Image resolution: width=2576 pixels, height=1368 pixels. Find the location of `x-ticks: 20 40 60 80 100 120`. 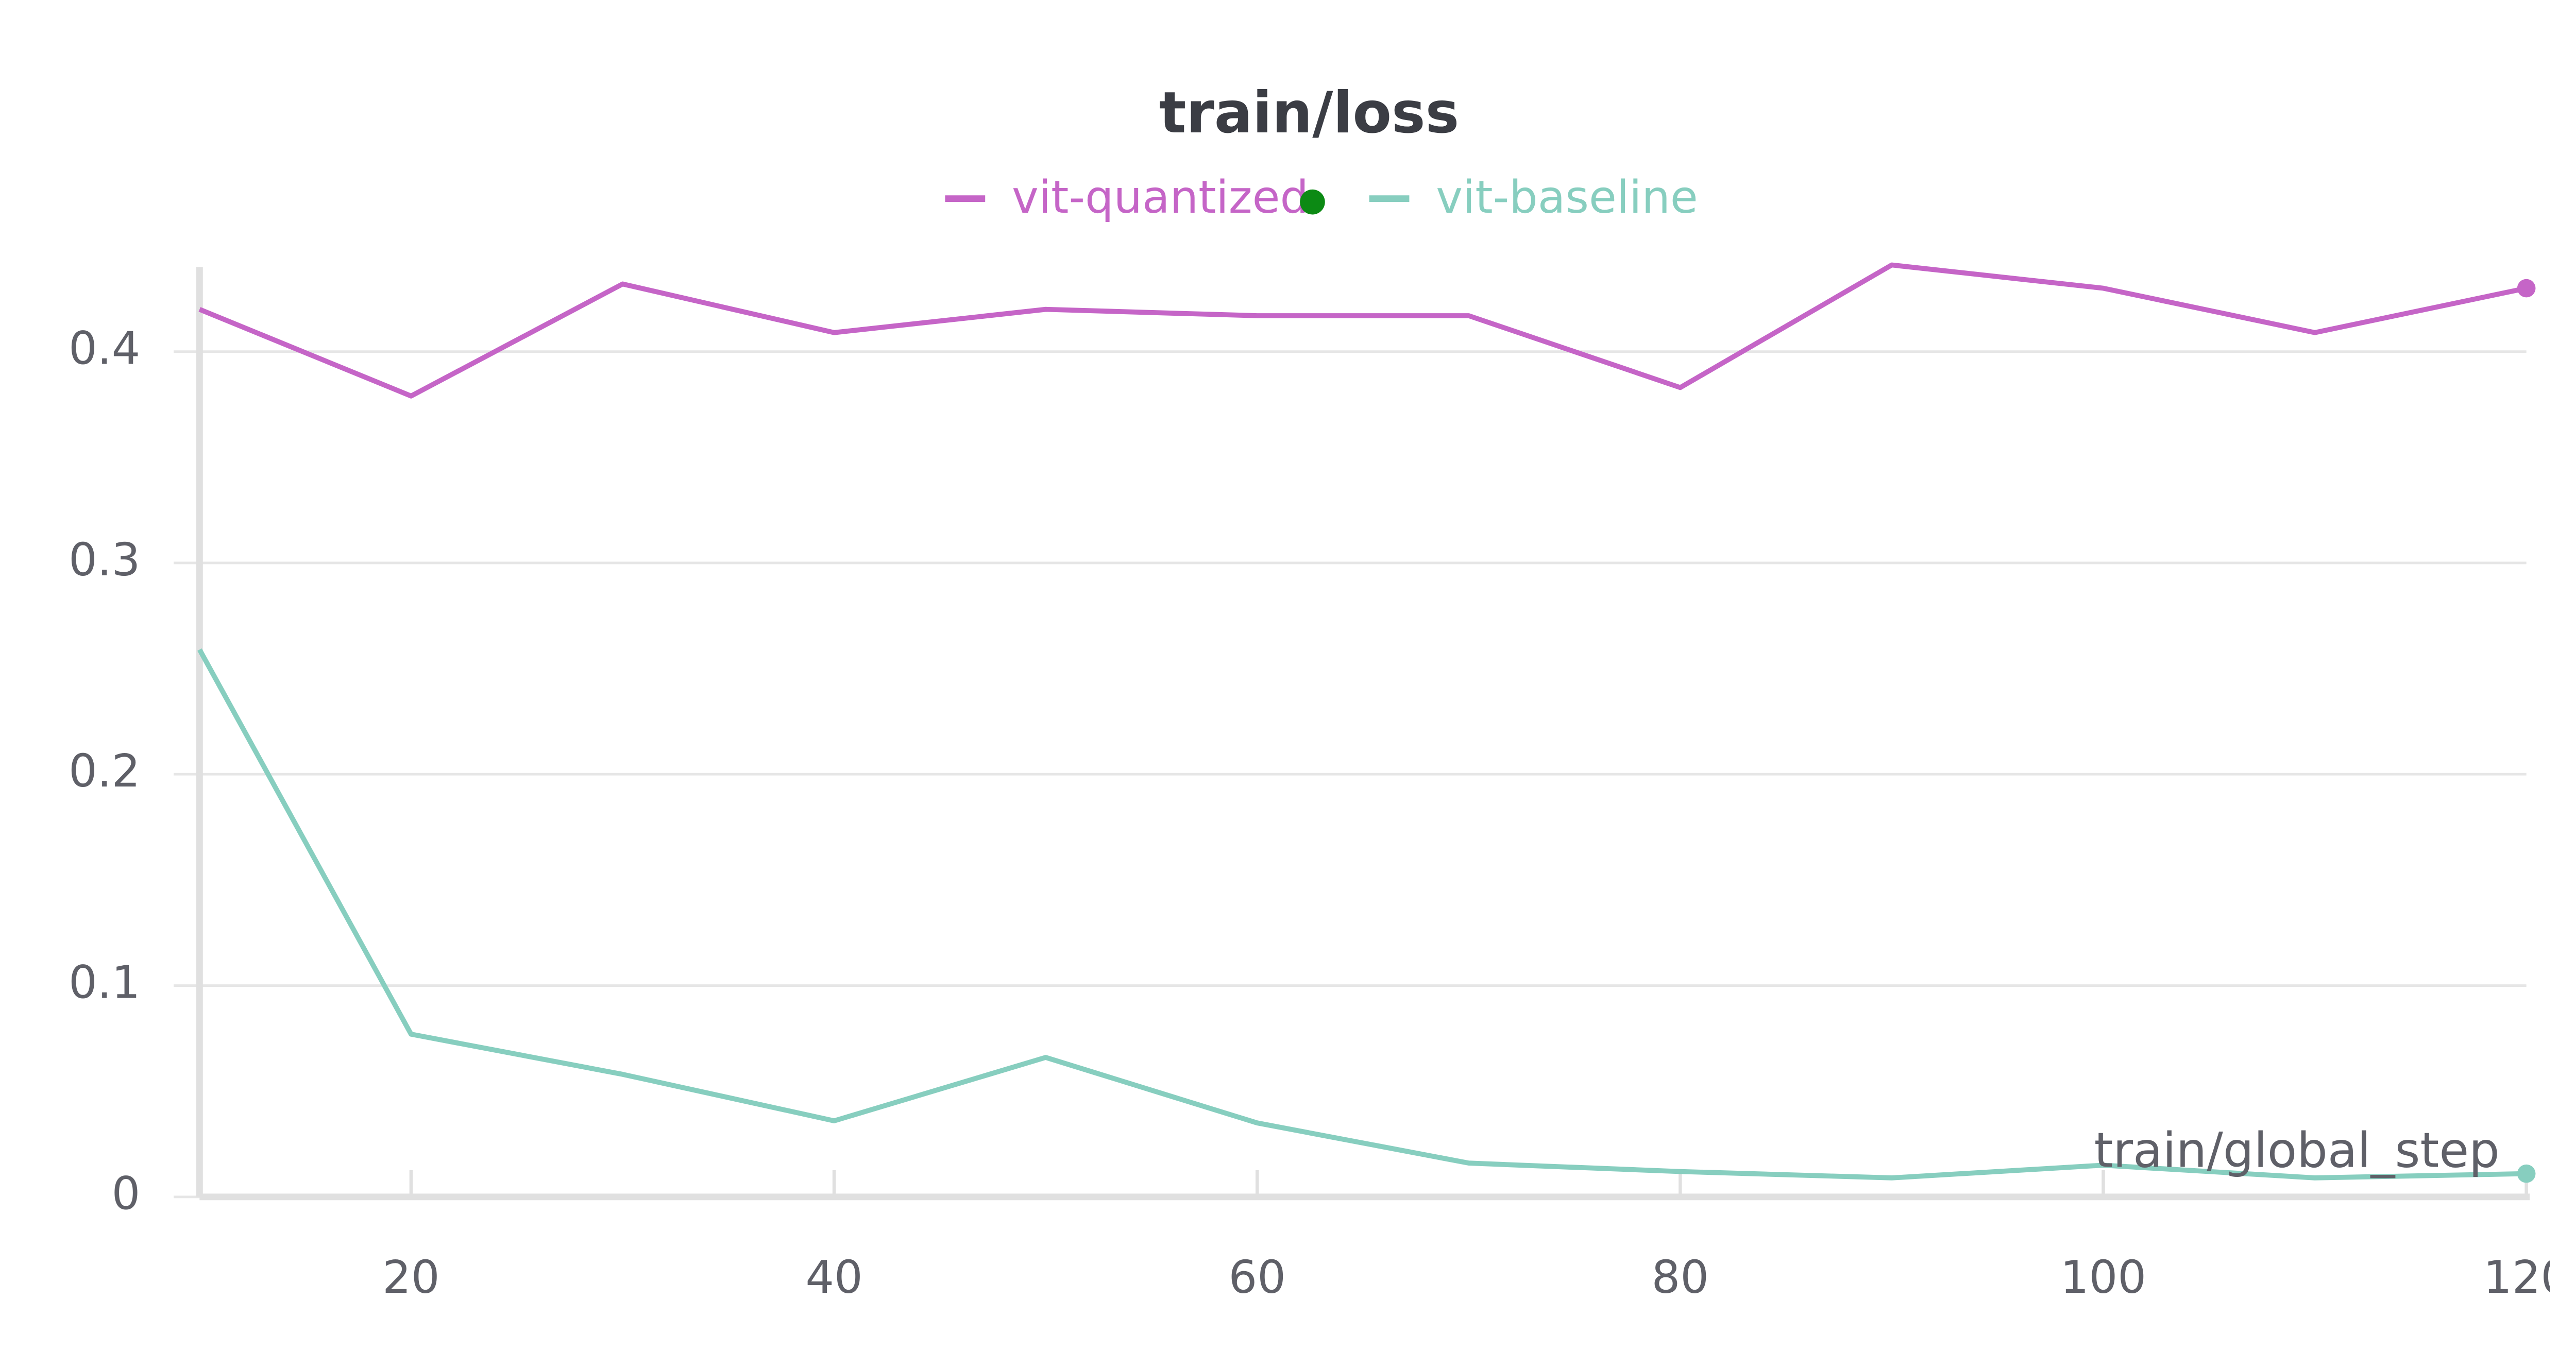

x-ticks: 20 40 60 80 100 120 is located at coordinates (1475, 1237).